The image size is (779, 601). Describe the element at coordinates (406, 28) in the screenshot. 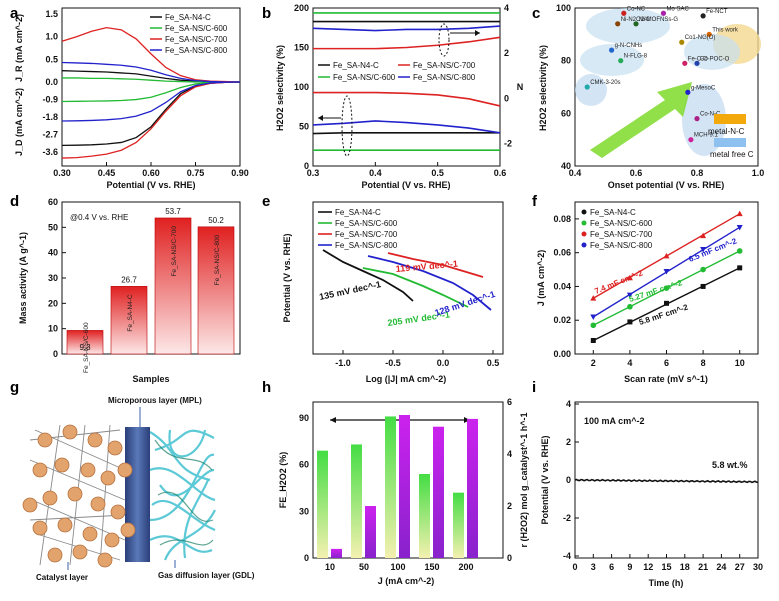

I see `panel-b-n-line` at that location.